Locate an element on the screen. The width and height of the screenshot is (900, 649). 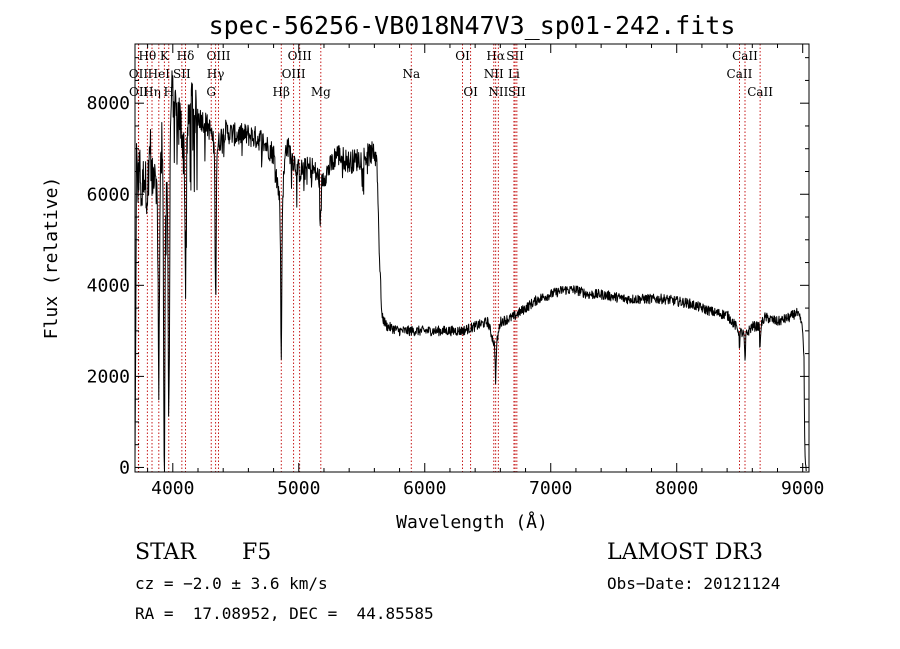
line-marker-label: Hδ is located at coordinates (186, 56).